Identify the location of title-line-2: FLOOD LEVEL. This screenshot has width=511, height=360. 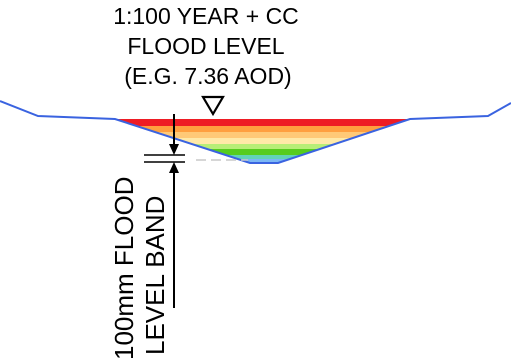
(205, 46).